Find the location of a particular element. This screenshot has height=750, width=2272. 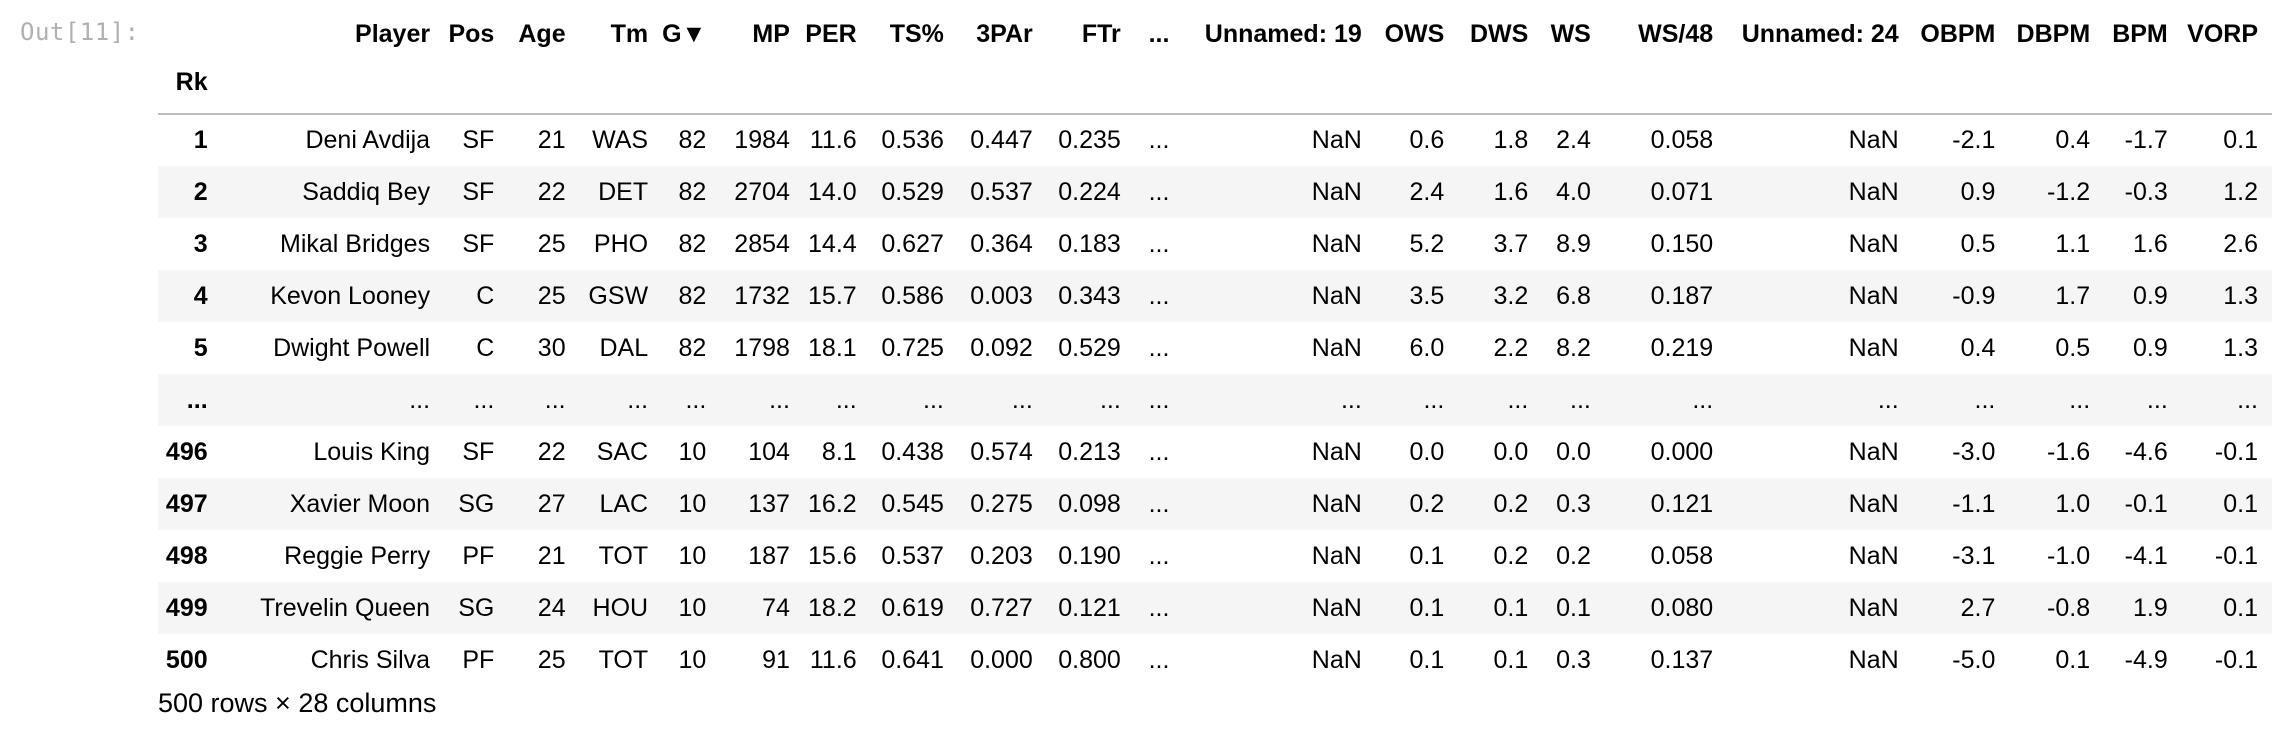

column-header: VORP is located at coordinates (2222, 33).